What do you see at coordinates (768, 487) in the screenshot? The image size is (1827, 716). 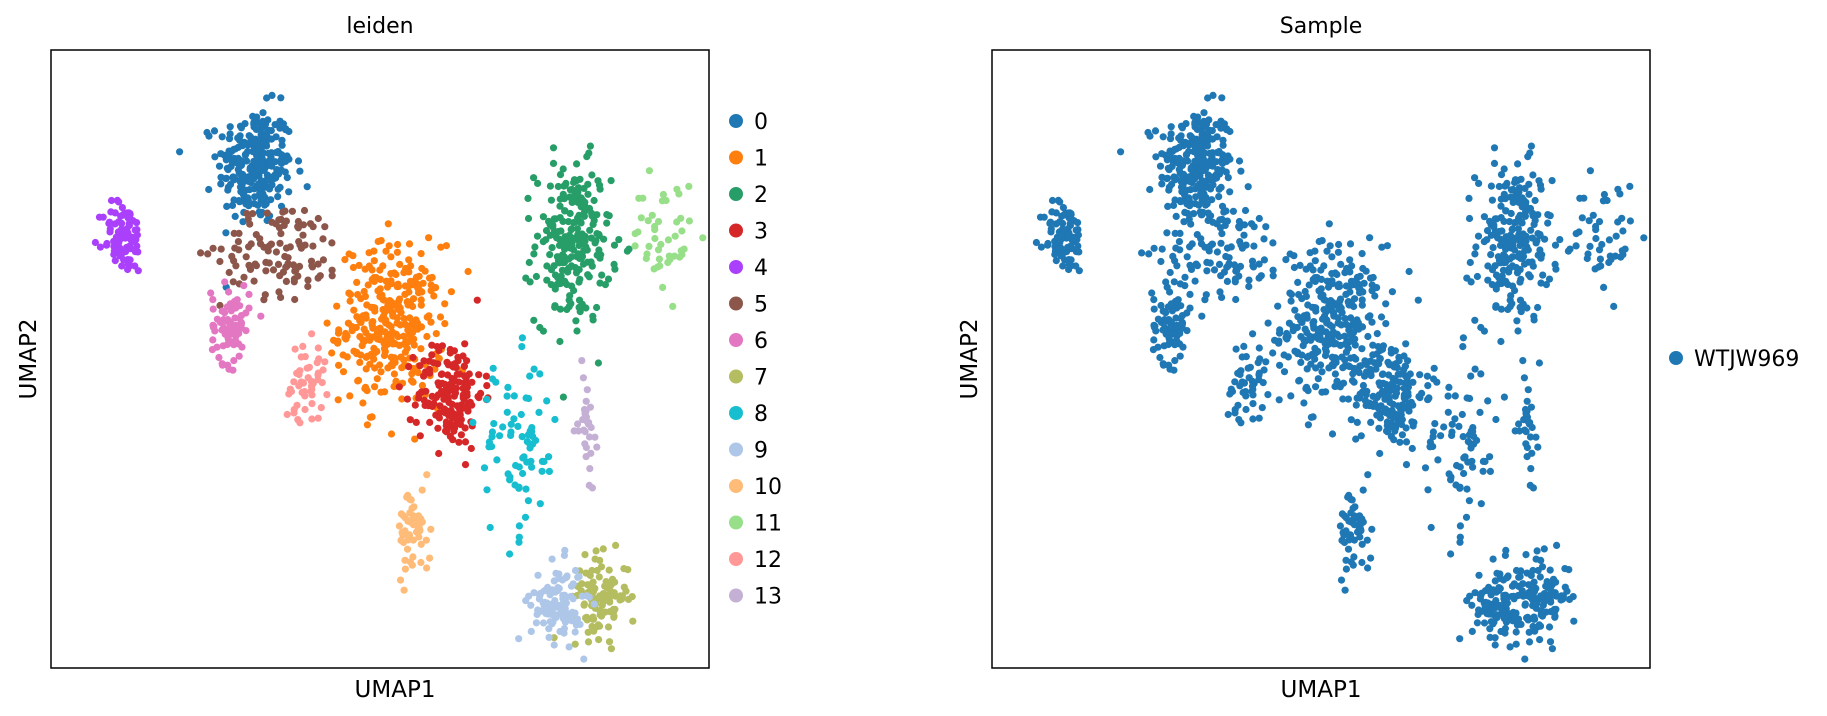 I see `legend-leiden-label-10: 10` at bounding box center [768, 487].